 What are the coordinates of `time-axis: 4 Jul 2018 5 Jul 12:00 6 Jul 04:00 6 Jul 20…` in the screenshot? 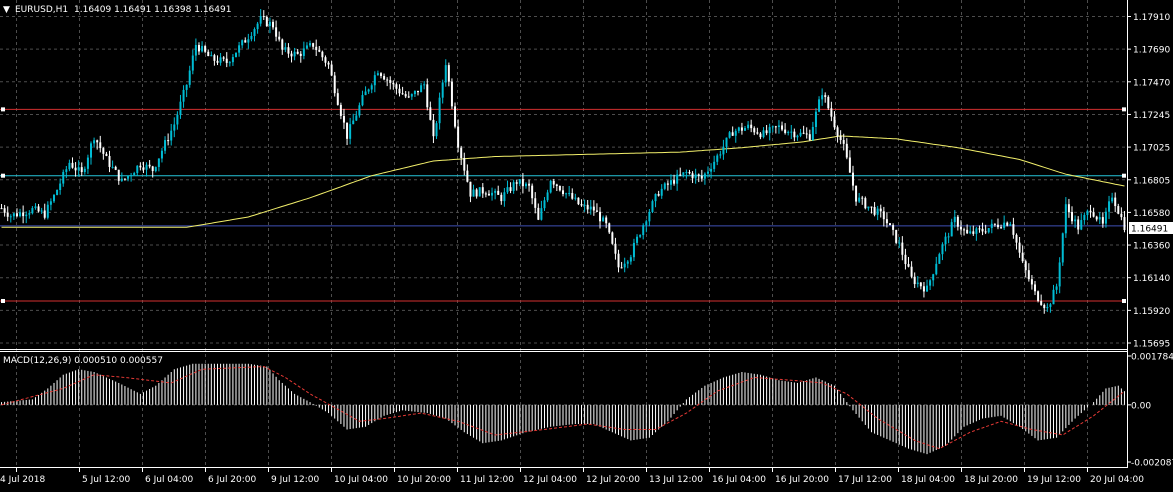 It's located at (572, 476).